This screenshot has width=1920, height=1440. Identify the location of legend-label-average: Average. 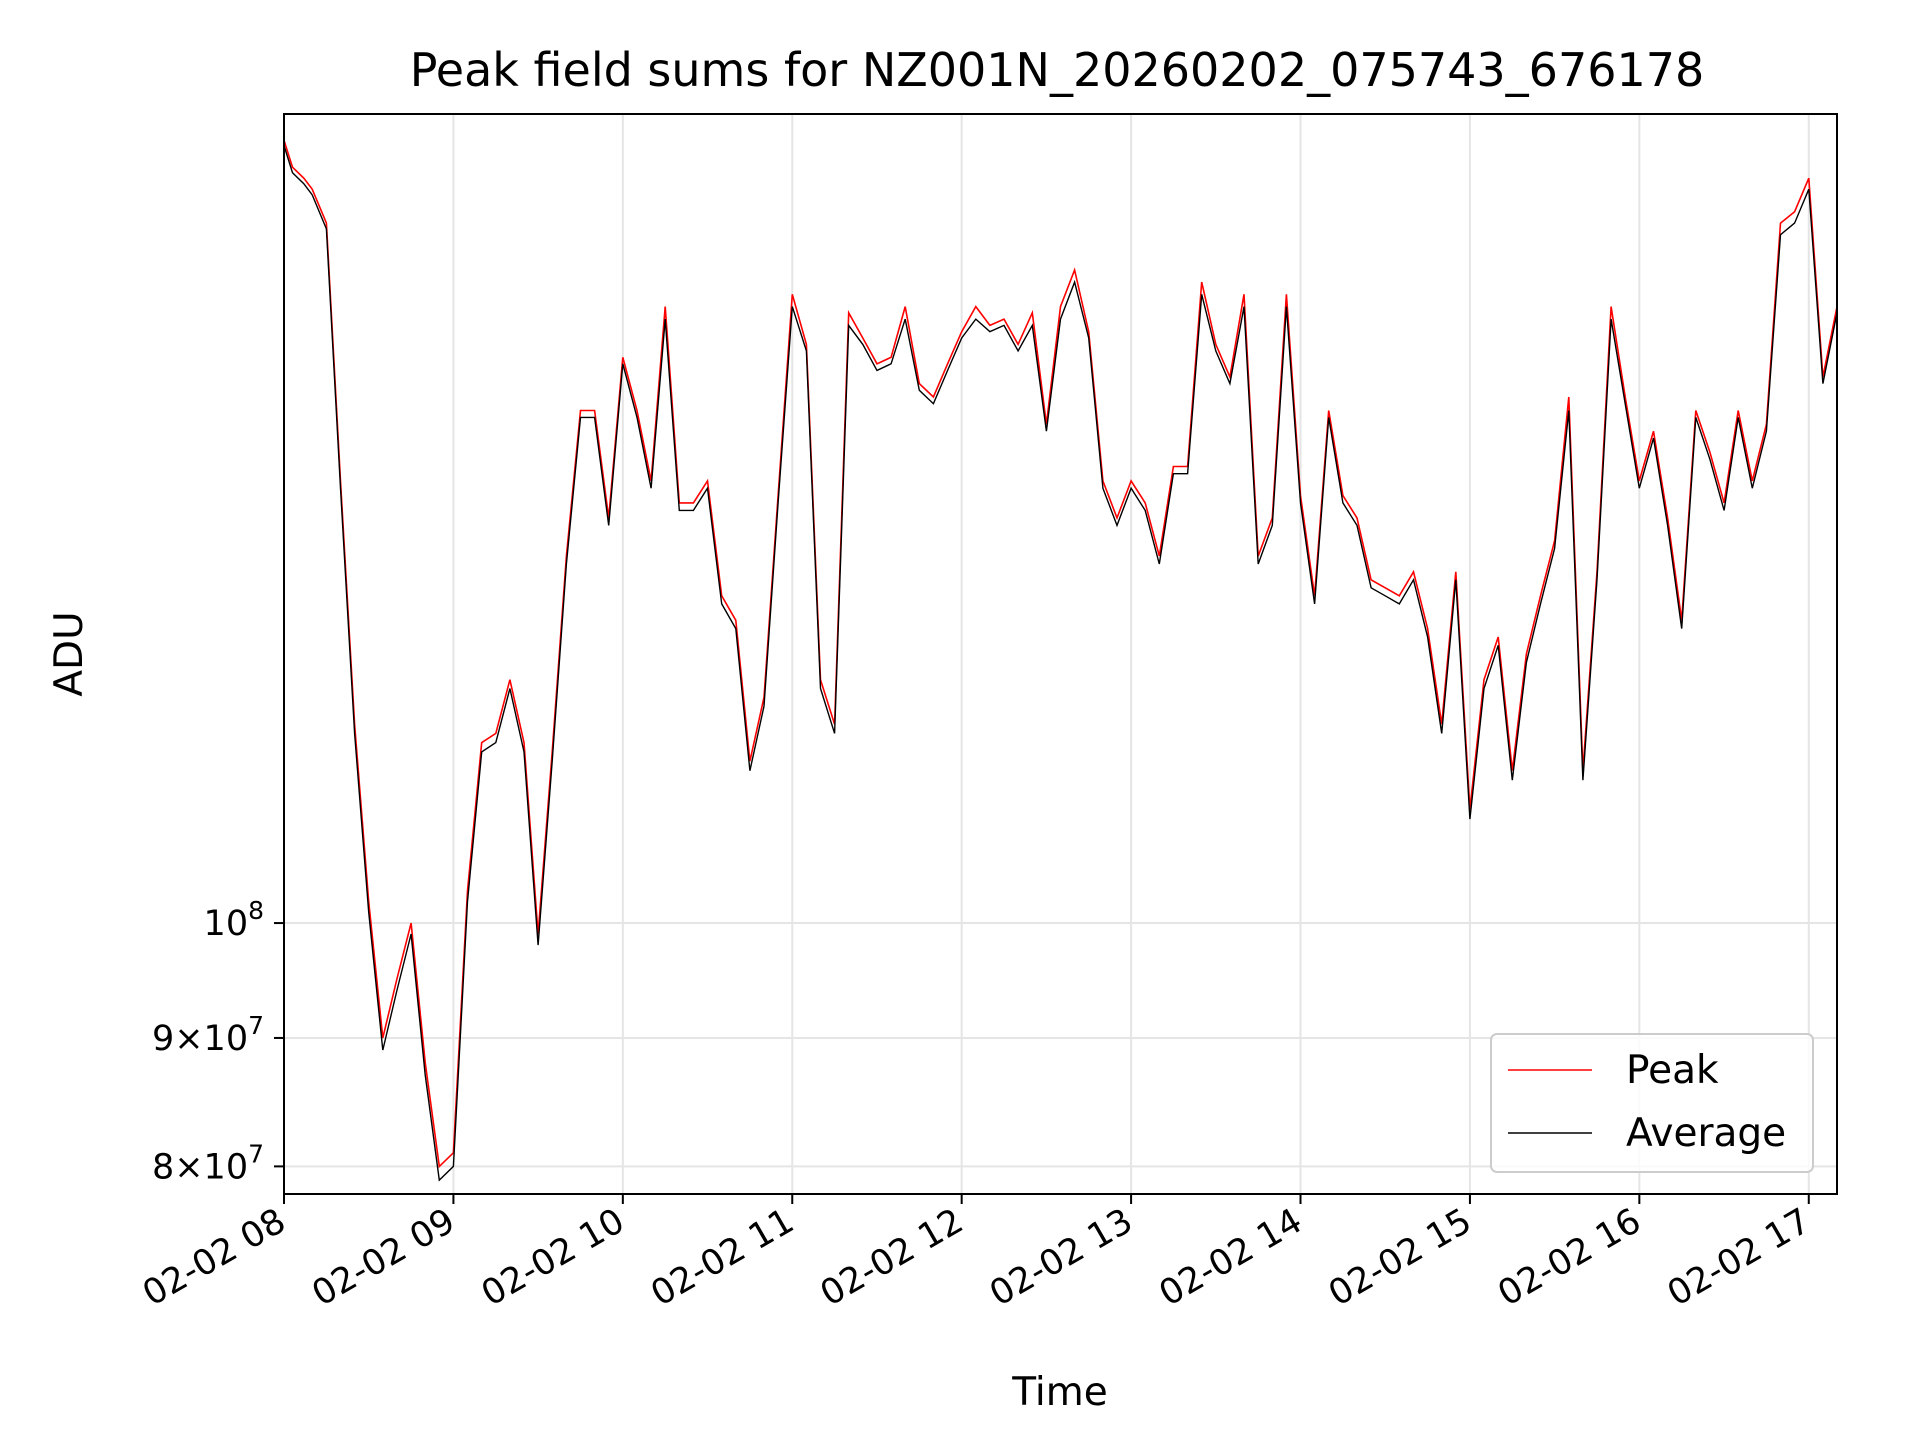
(1706, 1133).